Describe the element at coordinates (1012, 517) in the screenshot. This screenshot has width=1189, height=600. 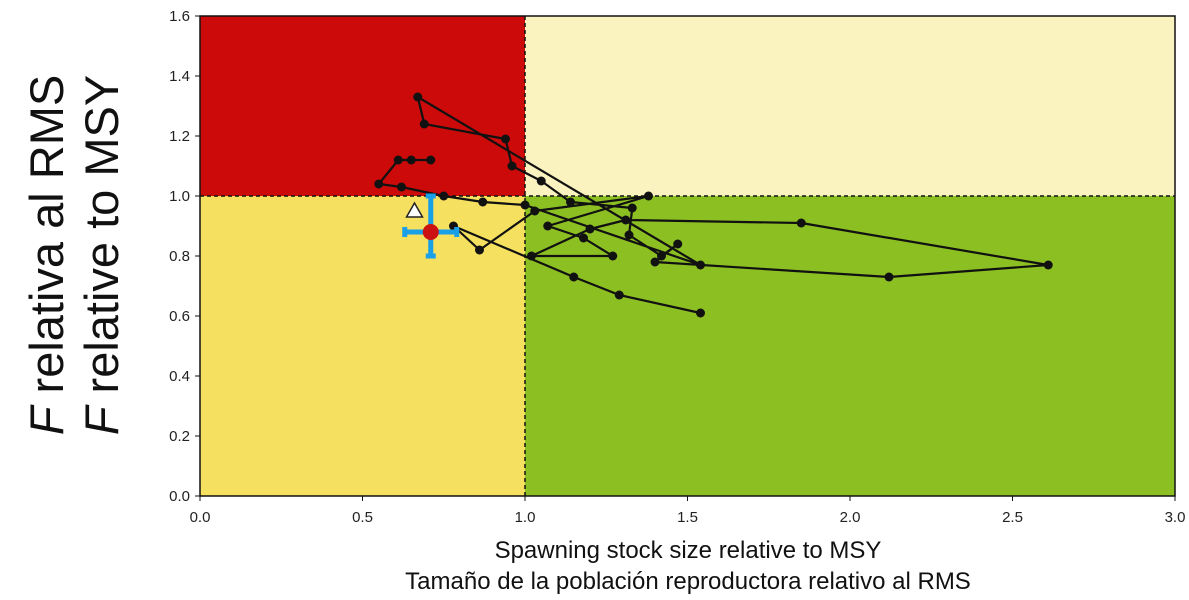
I see `x-tick-label: 2.5` at that location.